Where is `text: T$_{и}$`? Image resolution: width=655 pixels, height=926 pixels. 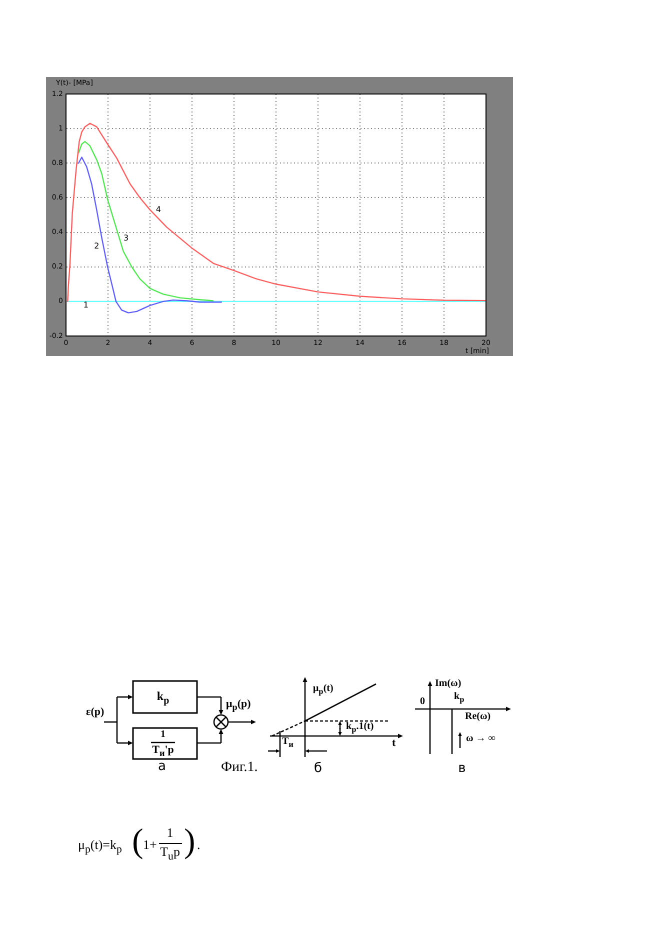
text: T$_{и}$ is located at coordinates (288, 743).